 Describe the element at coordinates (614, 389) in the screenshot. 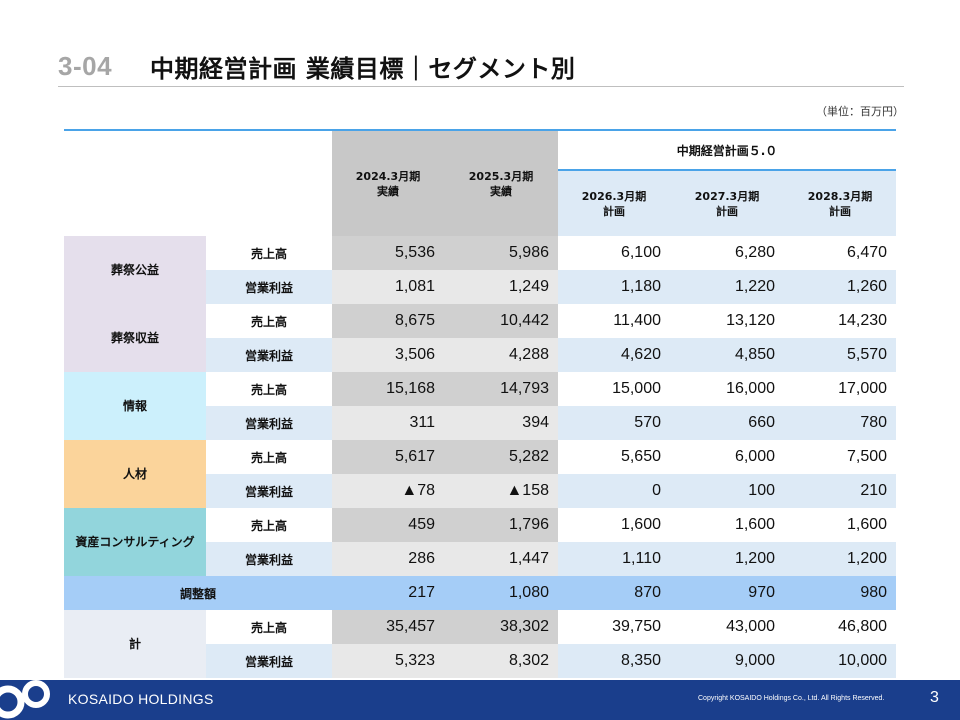

I see `value-cell: 15,000` at that location.